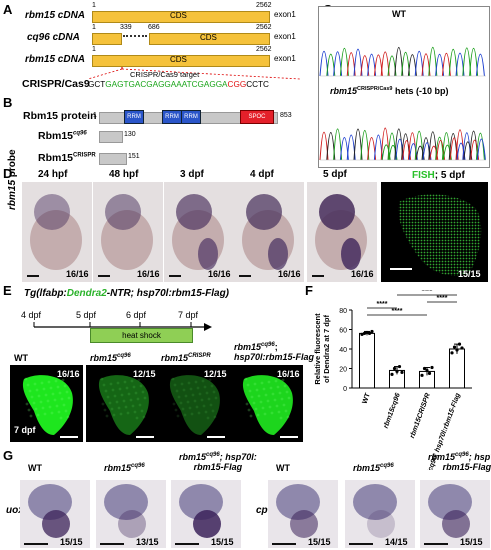 This screenshot has width=491, height=550. Describe the element at coordinates (111, 137) in the screenshot. I see `cq96-protein-bar` at that location.